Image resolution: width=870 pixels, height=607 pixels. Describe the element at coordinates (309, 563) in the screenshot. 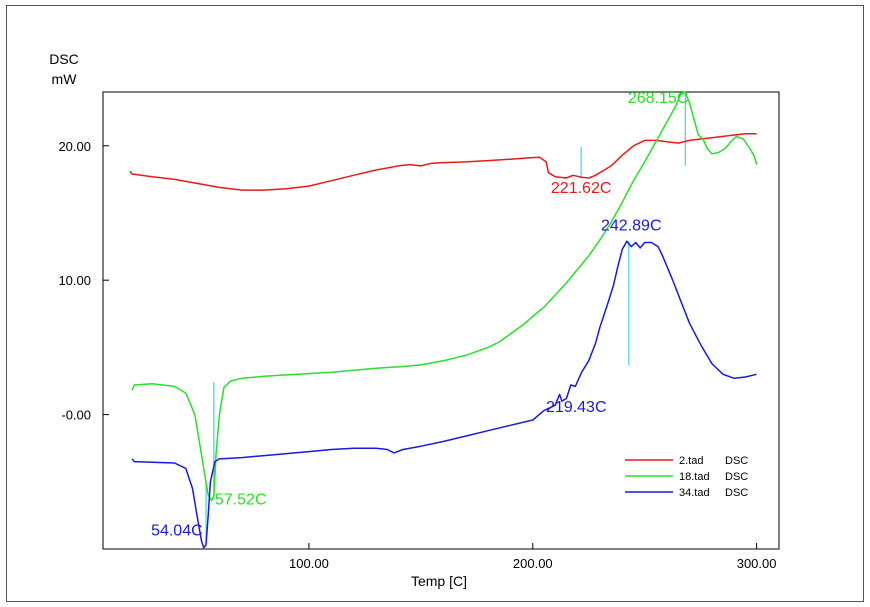

I see `x-tick-label: 100.00` at that location.